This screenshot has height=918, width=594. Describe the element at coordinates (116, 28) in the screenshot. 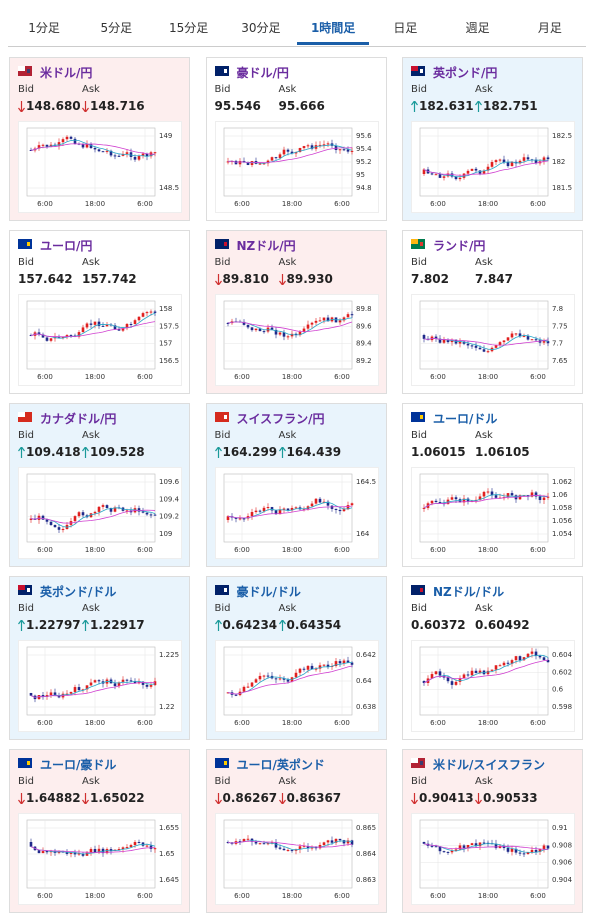

I see `tab: 5分足` at that location.